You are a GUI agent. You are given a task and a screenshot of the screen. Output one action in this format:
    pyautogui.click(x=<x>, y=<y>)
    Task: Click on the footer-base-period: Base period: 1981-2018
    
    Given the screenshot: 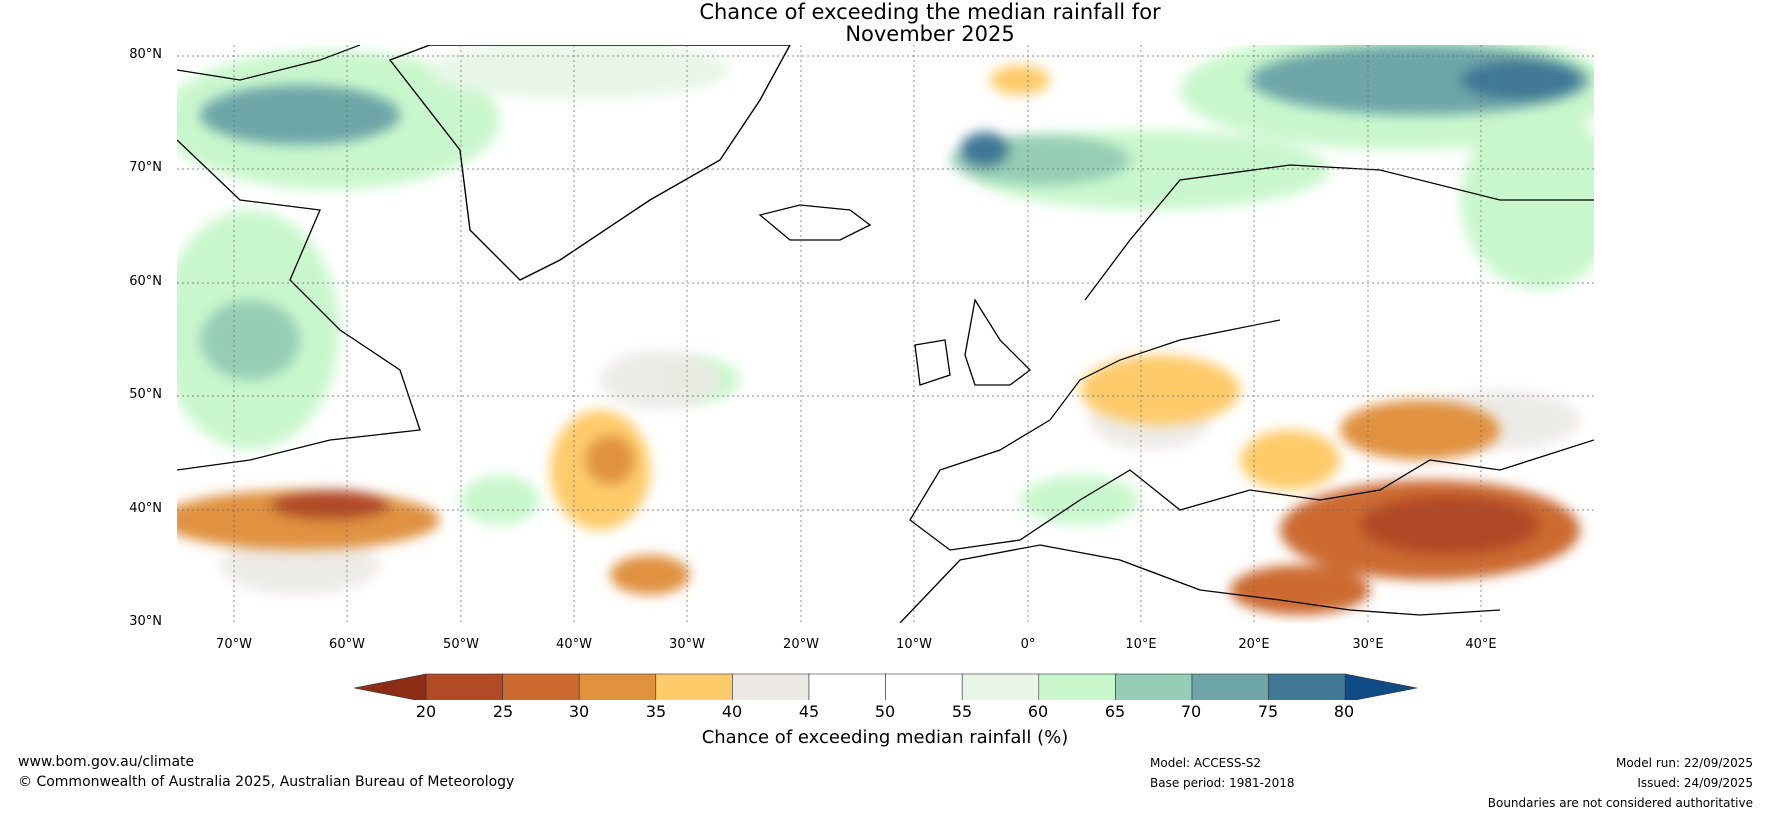 What is the action you would take?
    pyautogui.click(x=1222, y=783)
    